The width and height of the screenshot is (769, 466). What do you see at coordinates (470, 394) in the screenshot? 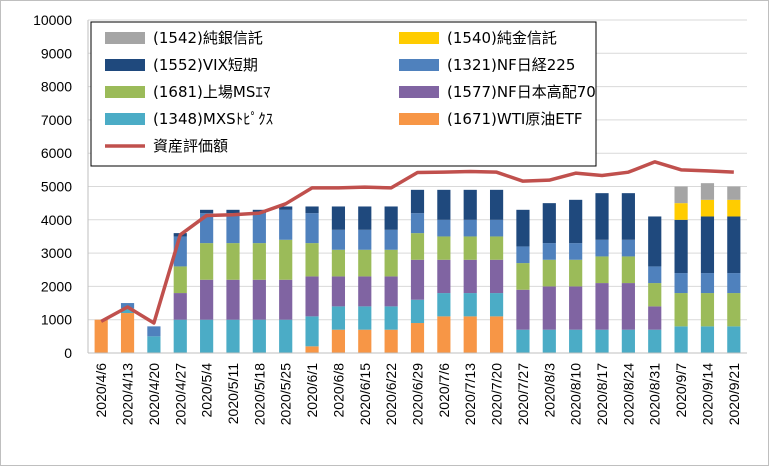
I see `x-tick-label: 2020/7/13` at bounding box center [470, 394].